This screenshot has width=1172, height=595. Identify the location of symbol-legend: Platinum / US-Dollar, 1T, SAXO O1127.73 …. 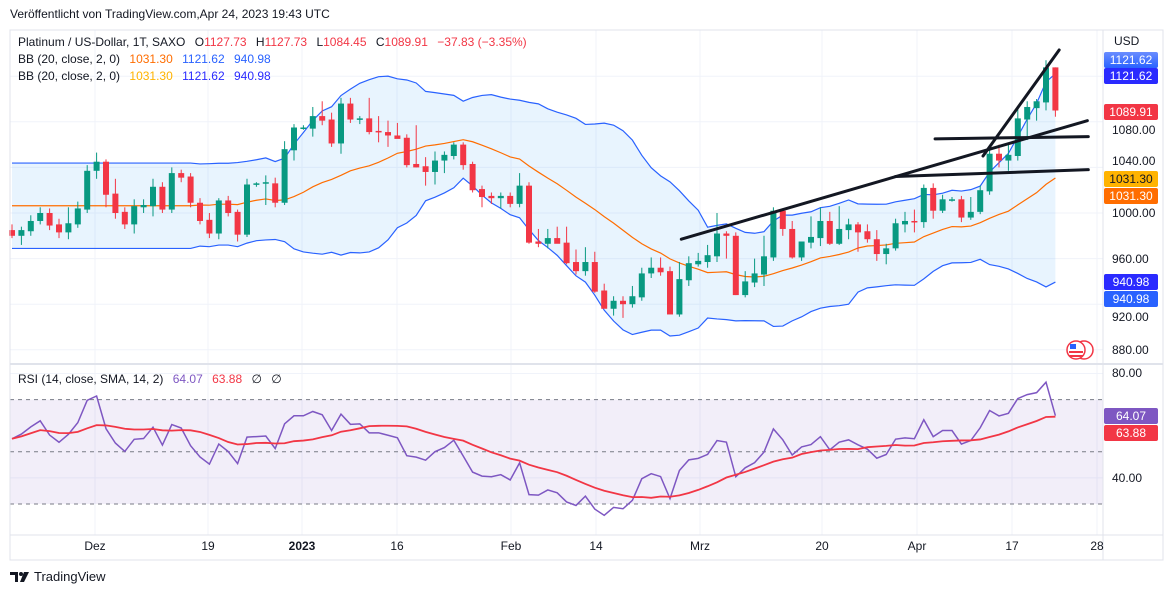
(275, 42).